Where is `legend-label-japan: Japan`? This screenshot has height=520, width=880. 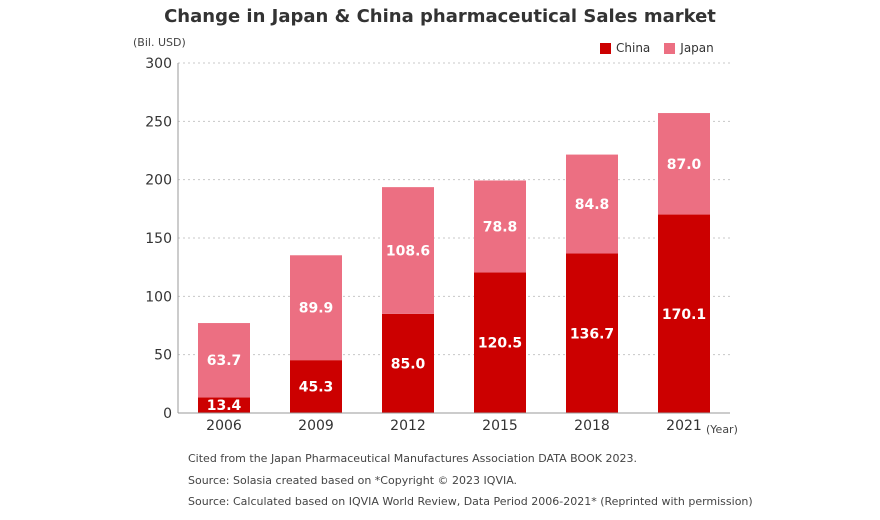
legend-label-japan: Japan is located at coordinates (697, 48).